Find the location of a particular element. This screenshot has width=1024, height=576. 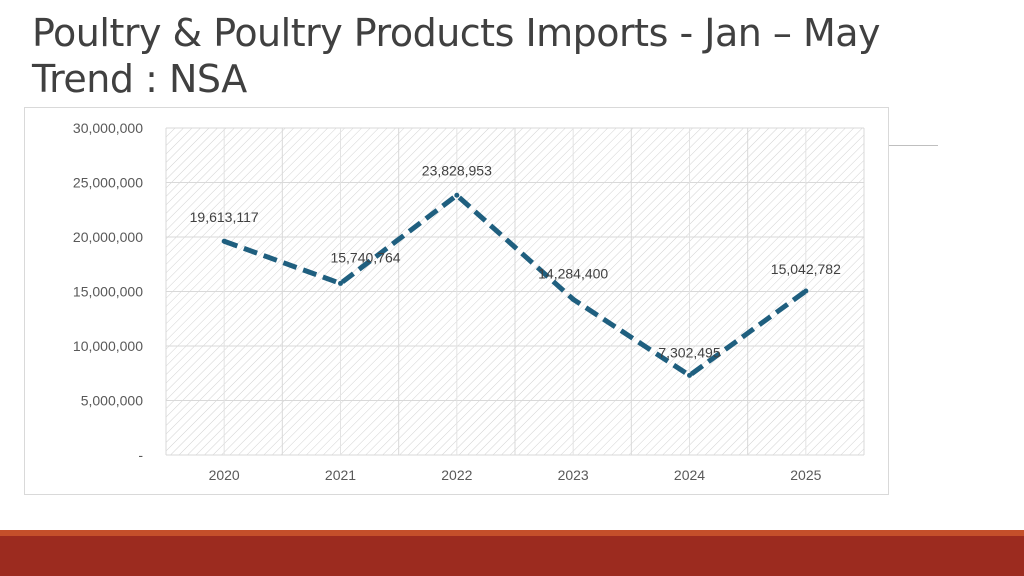

x-tick-label: 2025 is located at coordinates (805, 475).